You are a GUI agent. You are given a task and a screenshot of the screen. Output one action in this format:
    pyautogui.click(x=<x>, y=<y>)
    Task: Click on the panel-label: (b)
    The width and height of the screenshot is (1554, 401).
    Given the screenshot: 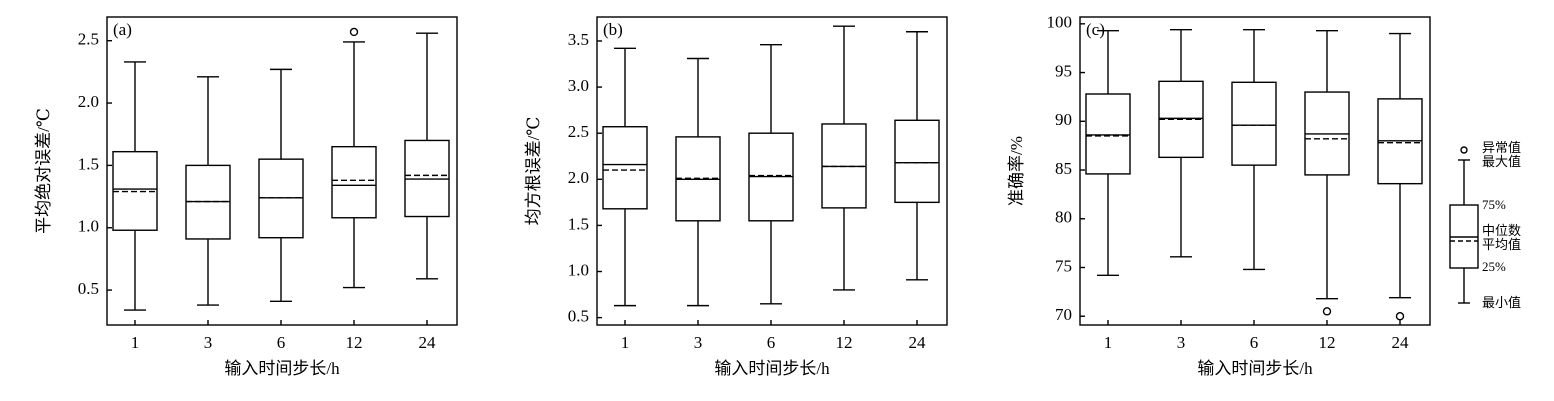 What is the action you would take?
    pyautogui.click(x=613, y=29)
    